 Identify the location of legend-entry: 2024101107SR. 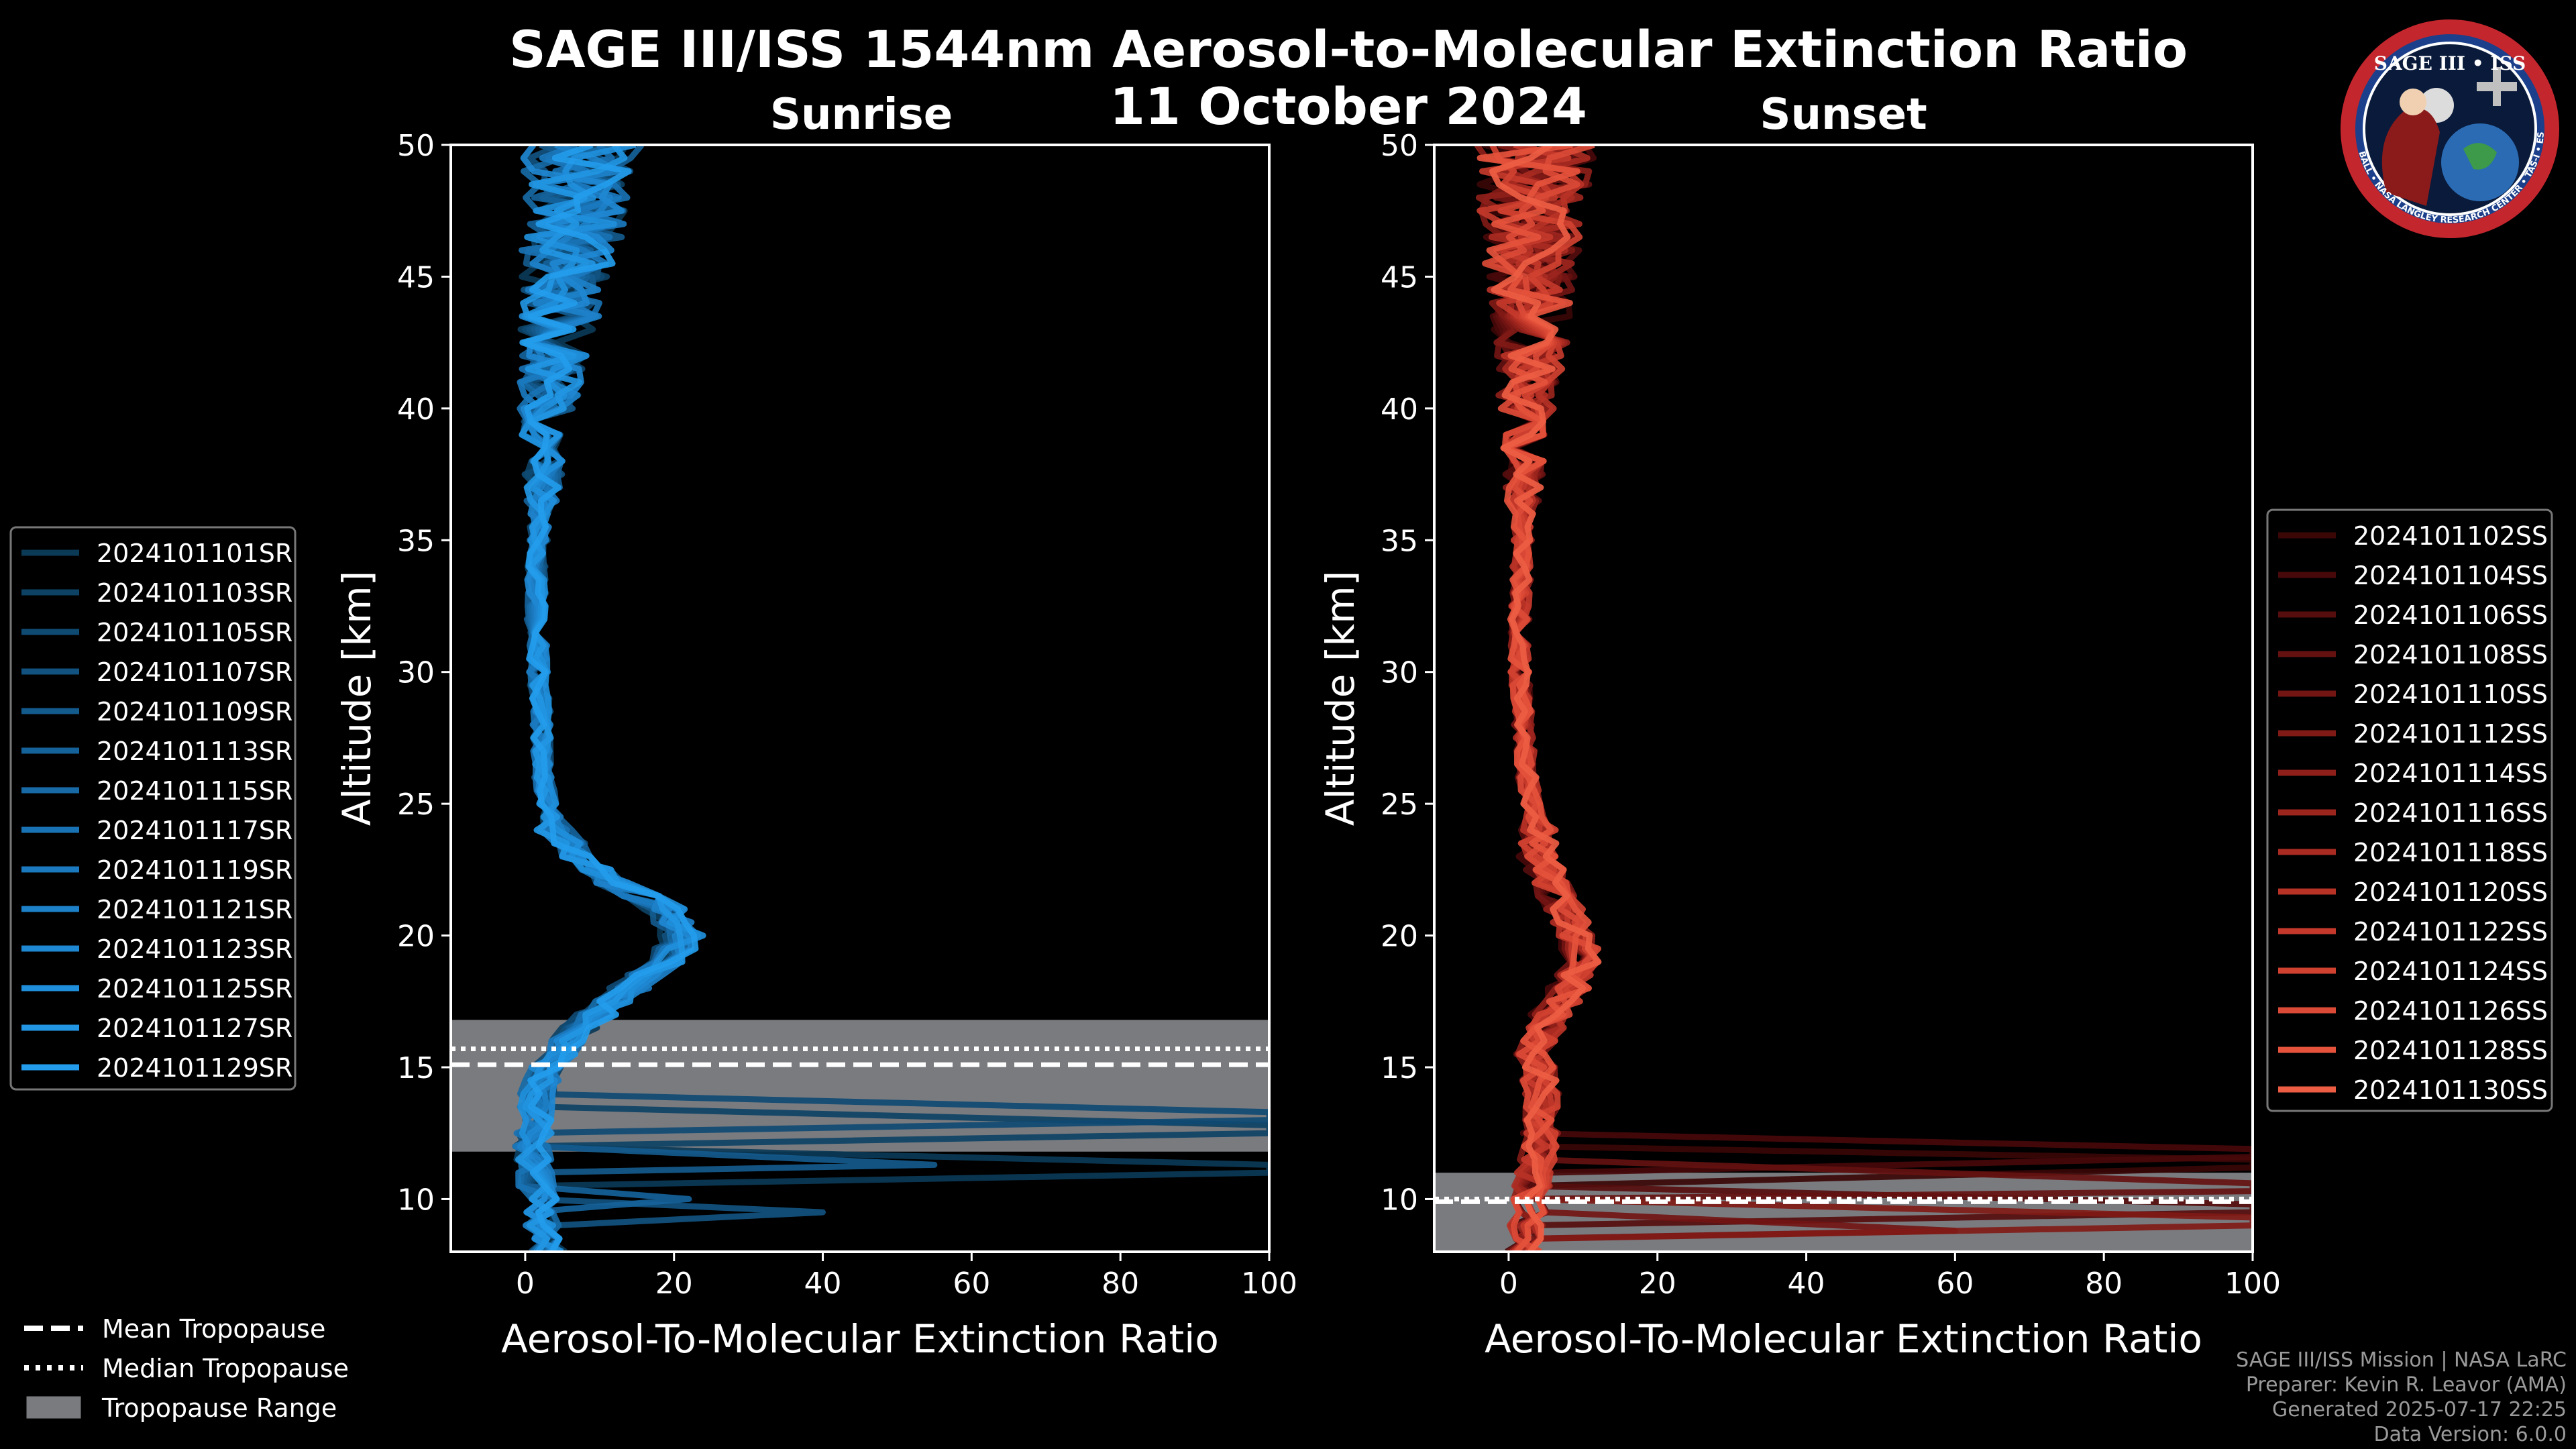
(194, 672).